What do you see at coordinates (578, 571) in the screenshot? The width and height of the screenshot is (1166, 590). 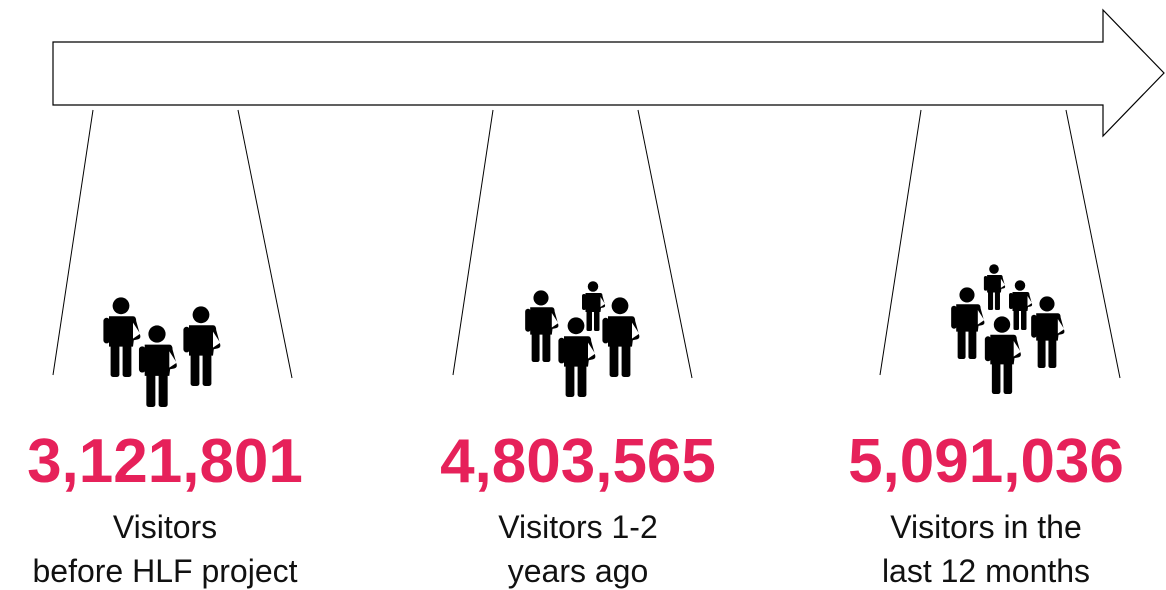 I see `visitor-label: years ago` at bounding box center [578, 571].